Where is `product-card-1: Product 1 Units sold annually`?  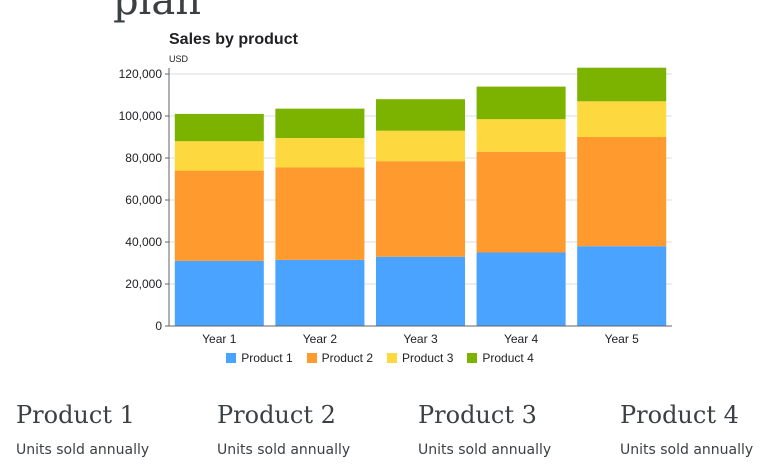
product-card-1: Product 1 Units sold annually is located at coordinates (111, 428).